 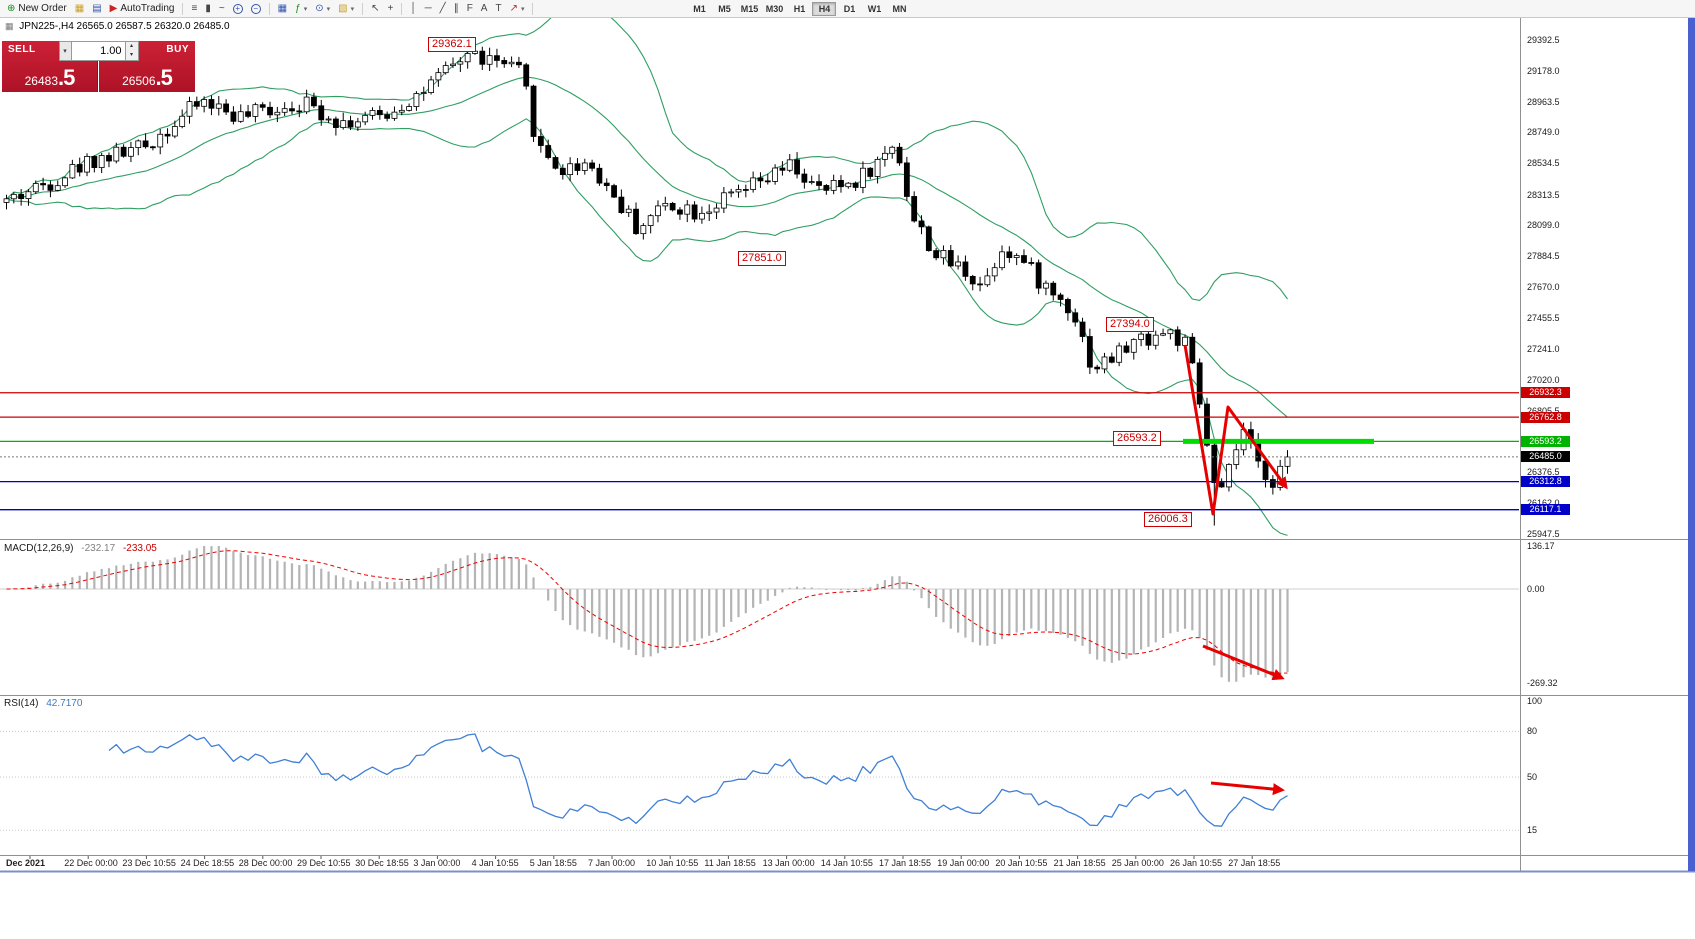 I want to click on zoom-in-button: +, so click(x=238, y=9).